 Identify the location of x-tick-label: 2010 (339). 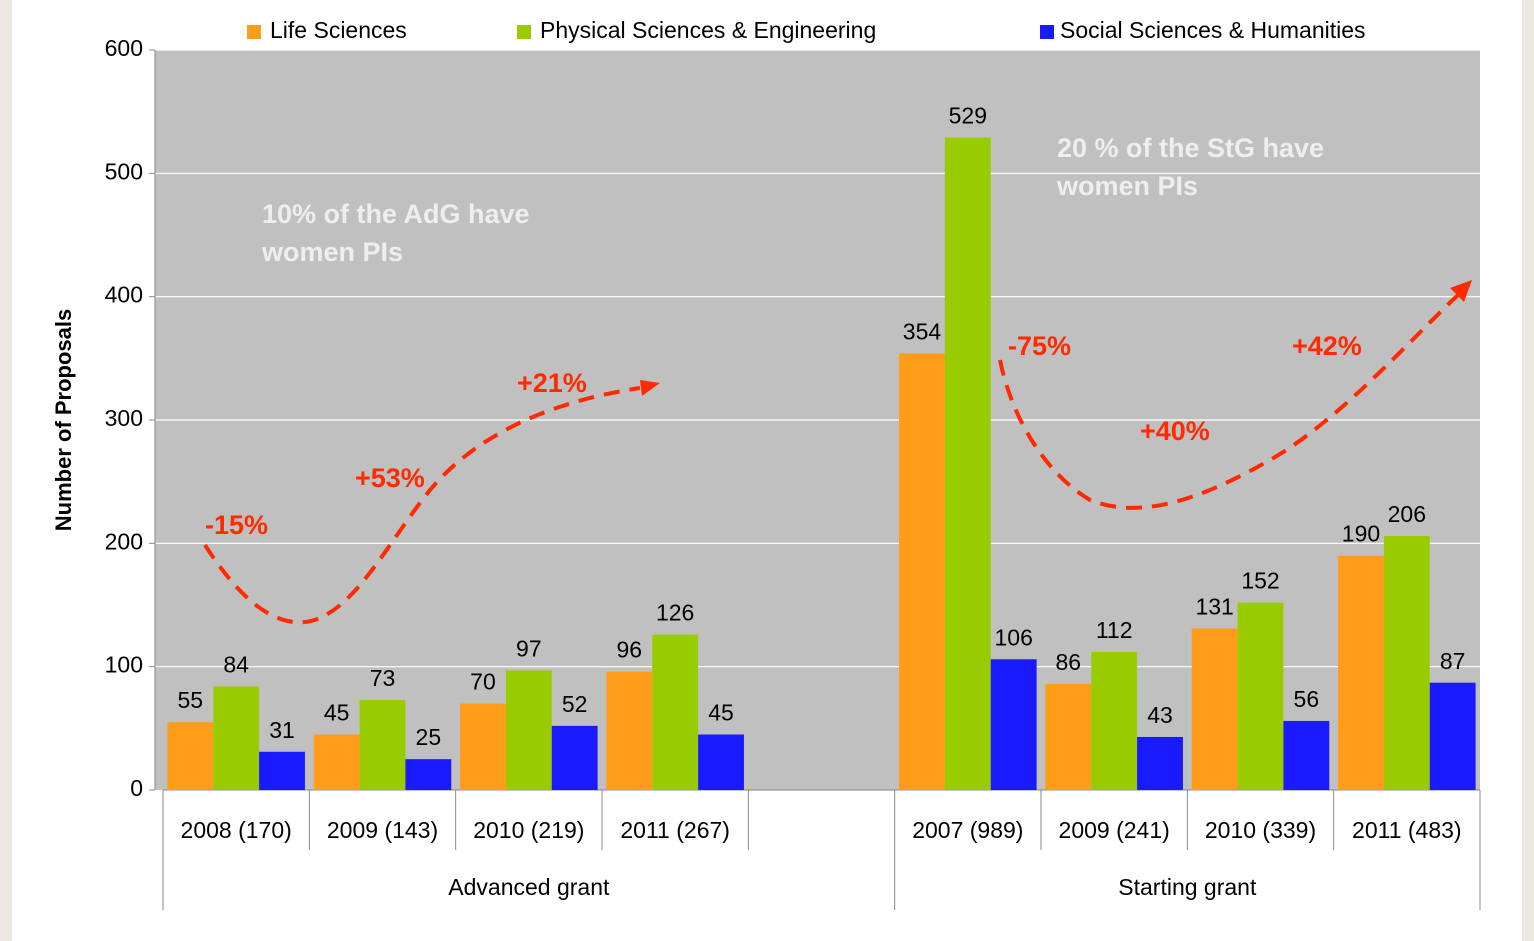
(1260, 830).